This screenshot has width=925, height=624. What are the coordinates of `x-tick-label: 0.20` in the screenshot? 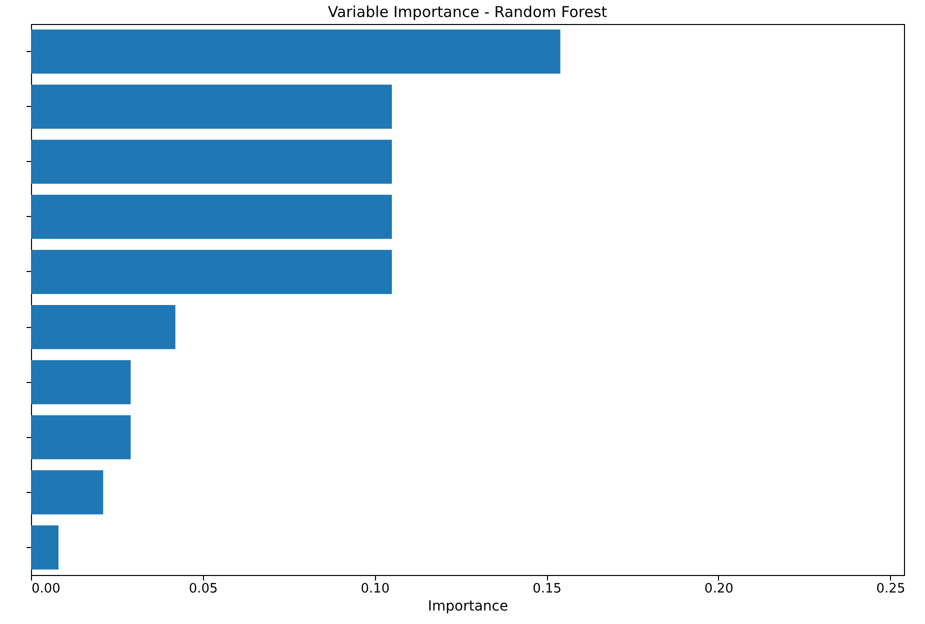 It's located at (719, 589).